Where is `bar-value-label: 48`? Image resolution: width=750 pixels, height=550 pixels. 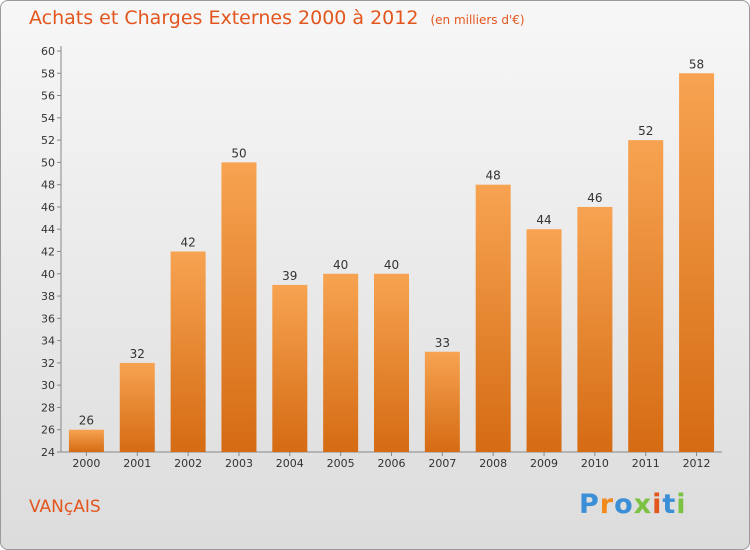
bar-value-label: 48 is located at coordinates (493, 176).